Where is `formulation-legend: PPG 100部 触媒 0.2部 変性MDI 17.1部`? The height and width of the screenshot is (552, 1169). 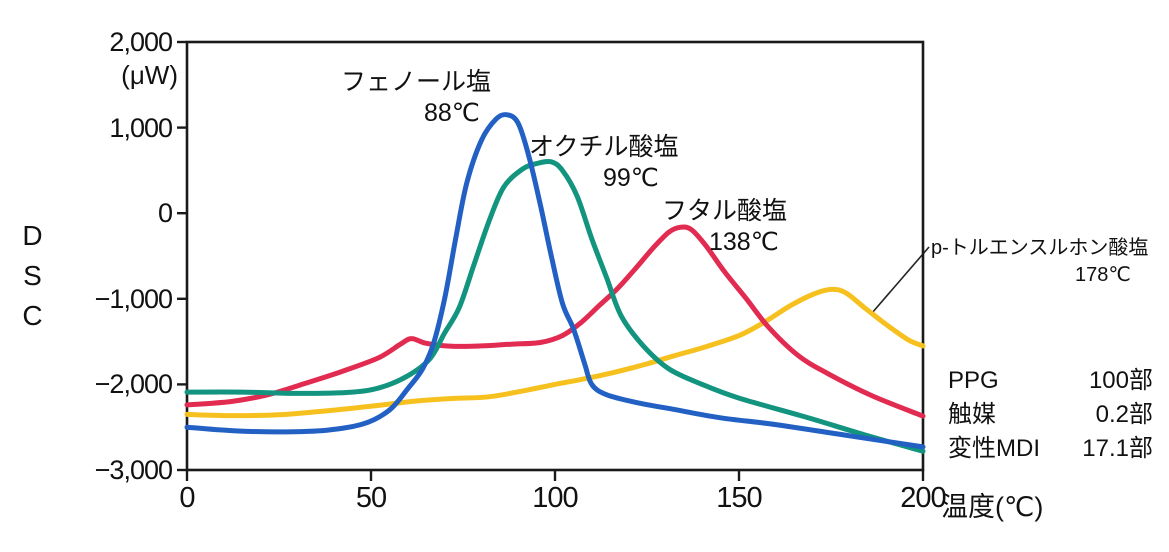 formulation-legend: PPG 100部 触媒 0.2部 変性MDI 17.1部 is located at coordinates (1050, 415).